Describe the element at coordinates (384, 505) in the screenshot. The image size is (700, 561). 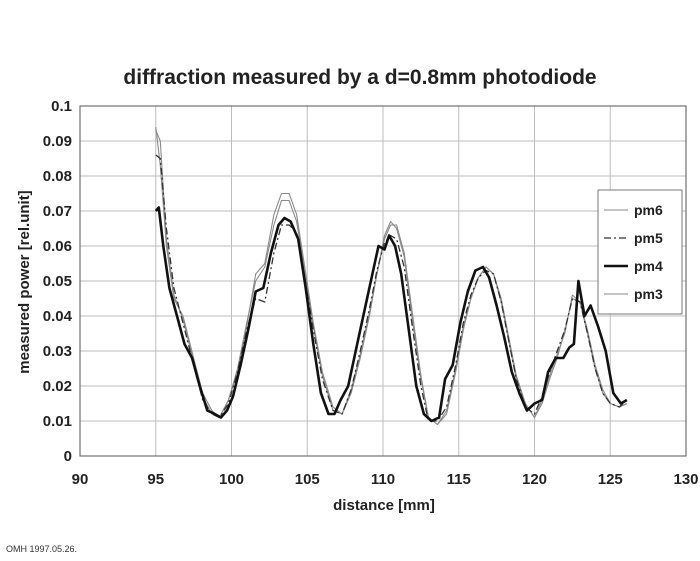
I see `x-axis-label: distance [mm]` at that location.